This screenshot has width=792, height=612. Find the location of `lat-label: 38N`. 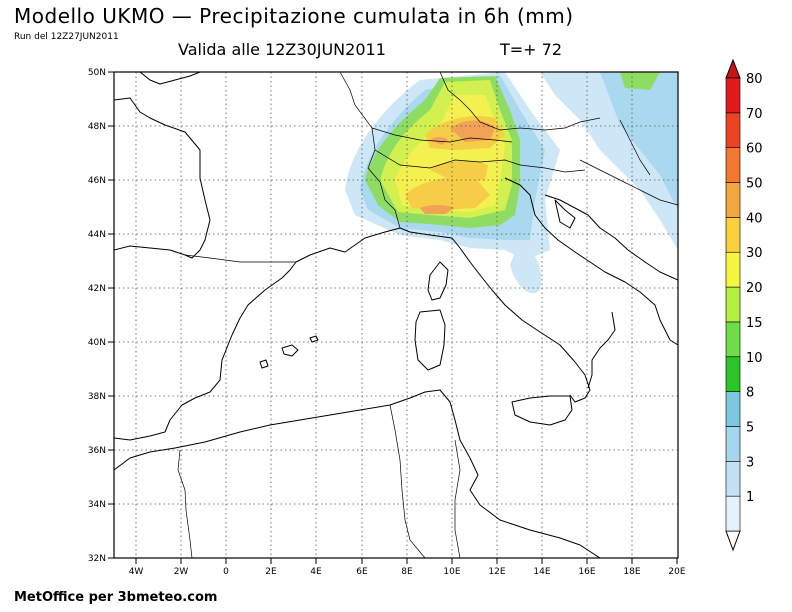

lat-label: 38N is located at coordinates (97, 397).